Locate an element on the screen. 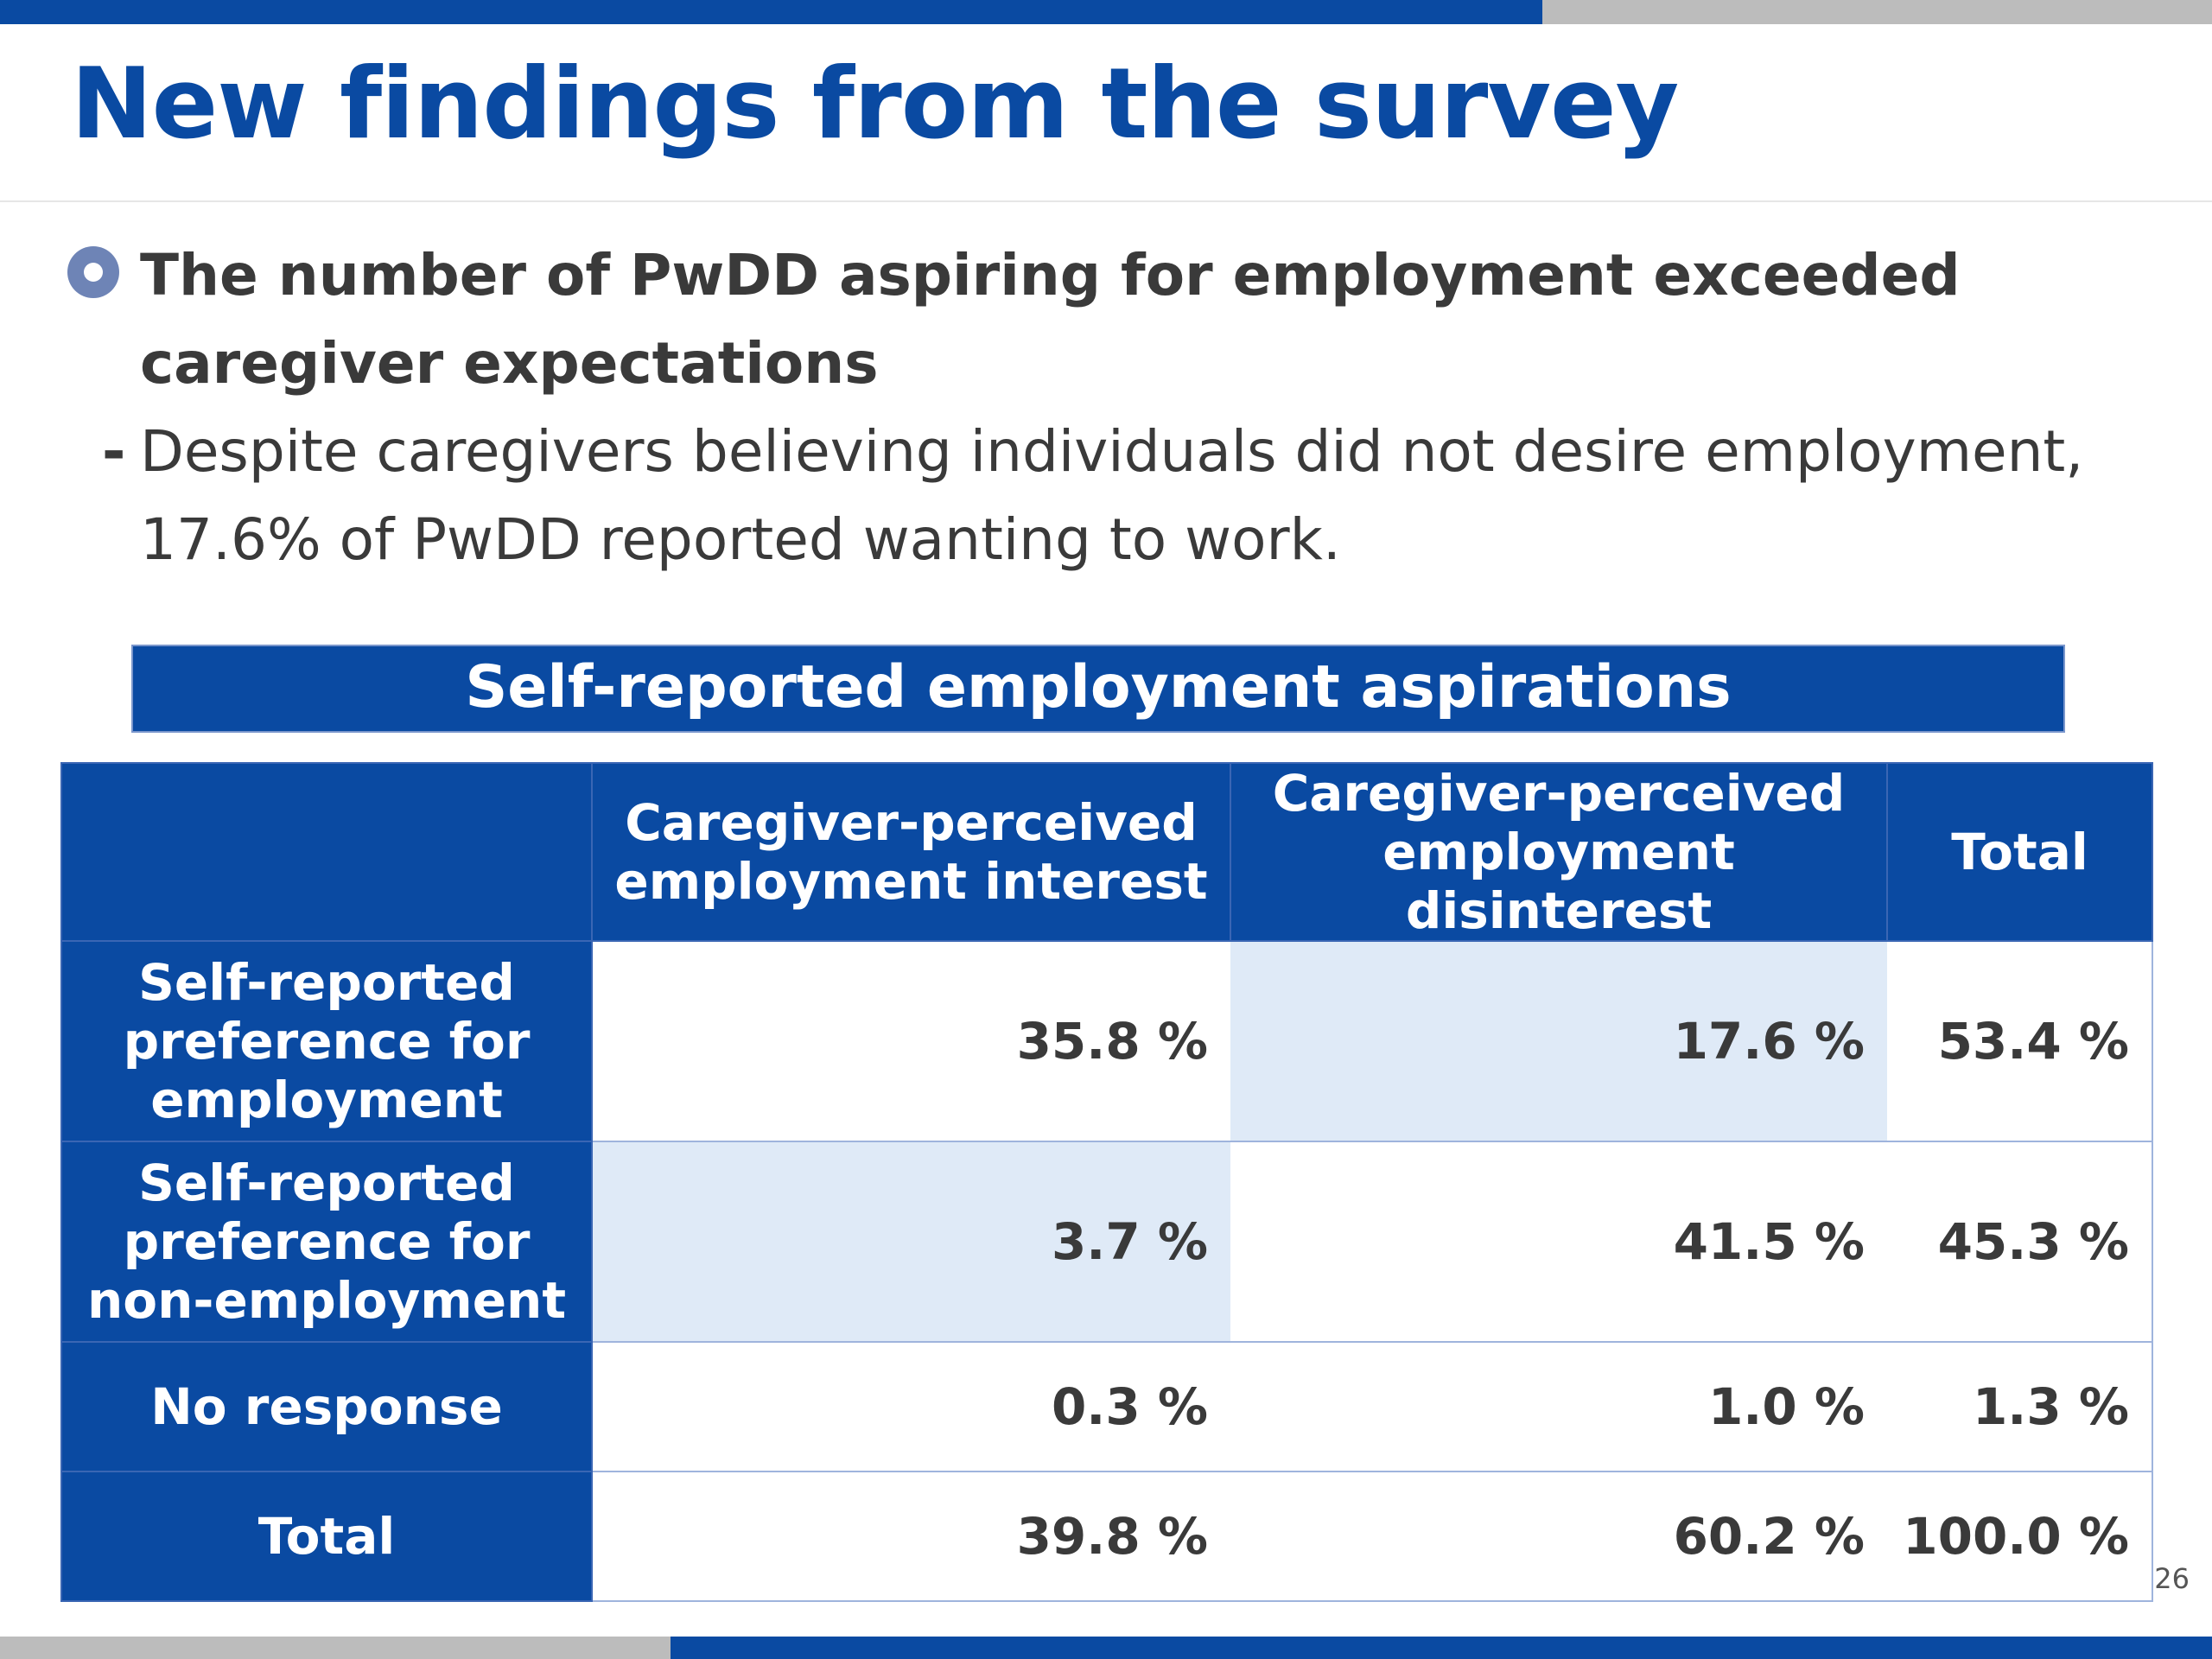 This screenshot has width=2212, height=1659. page-title: New findings from the survey is located at coordinates (875, 104).